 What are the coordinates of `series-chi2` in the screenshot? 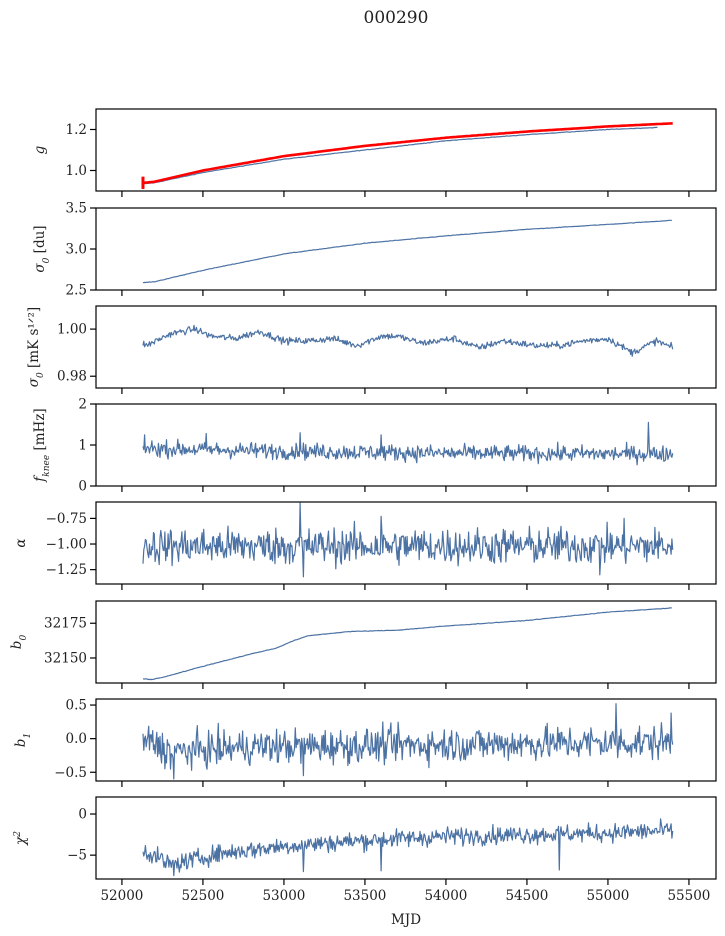 It's located at (408, 847).